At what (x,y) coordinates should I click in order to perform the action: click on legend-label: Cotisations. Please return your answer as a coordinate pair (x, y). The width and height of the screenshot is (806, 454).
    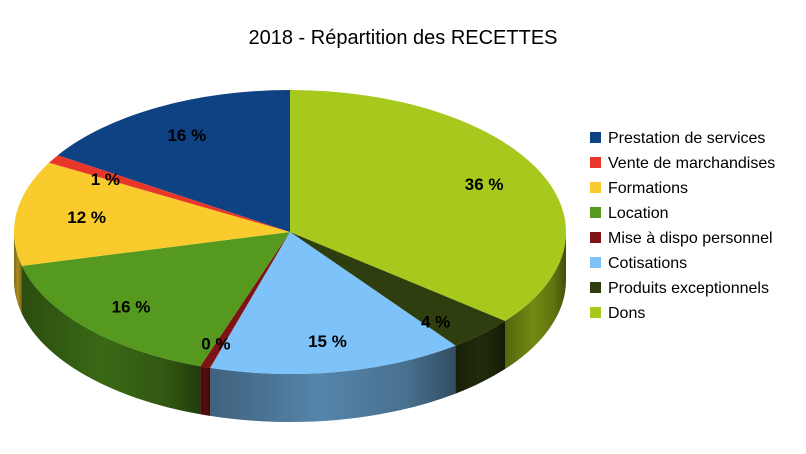
    Looking at the image, I should click on (647, 263).